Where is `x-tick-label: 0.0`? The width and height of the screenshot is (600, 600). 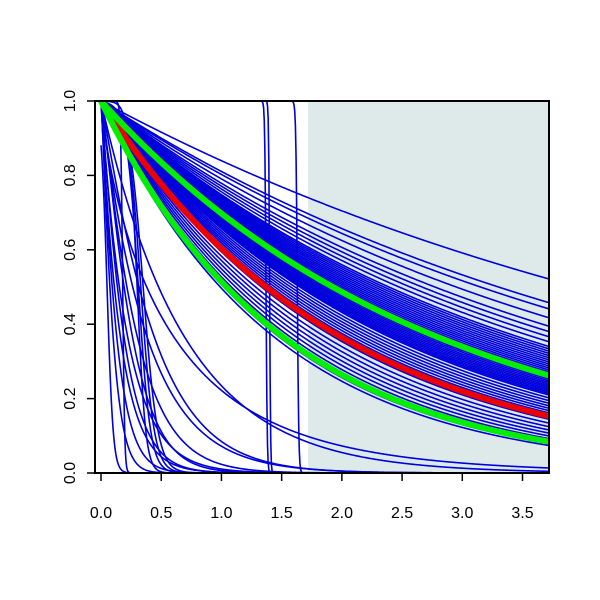 x-tick-label: 0.0 is located at coordinates (101, 513).